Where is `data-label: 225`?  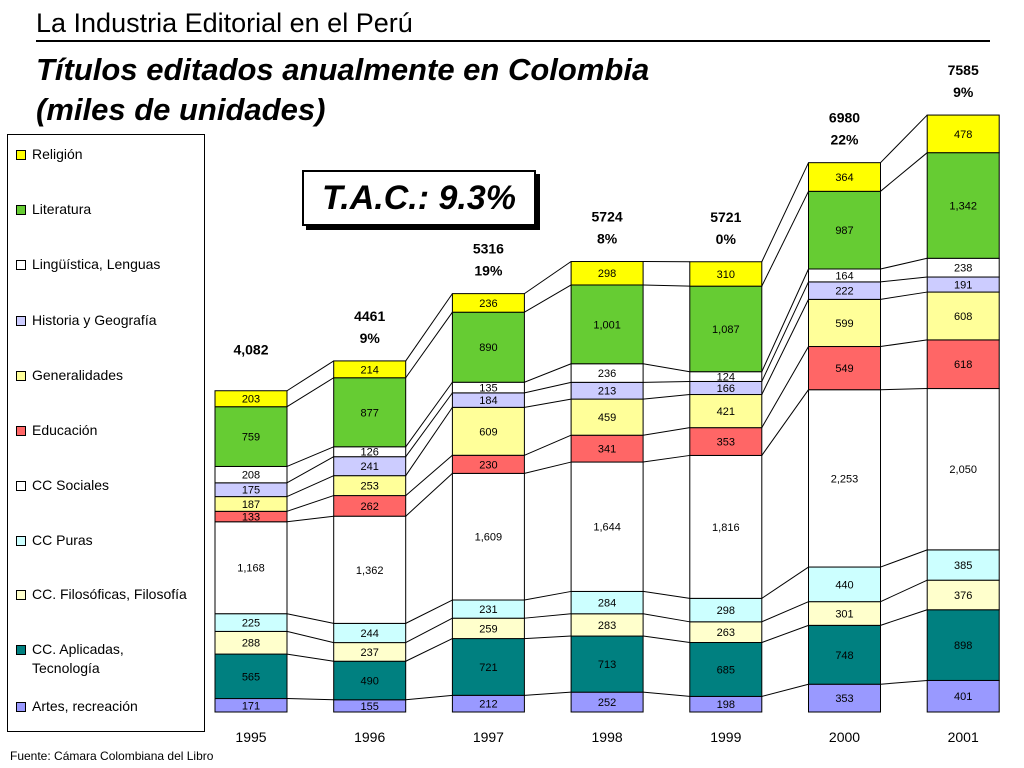
data-label: 225 is located at coordinates (251, 624).